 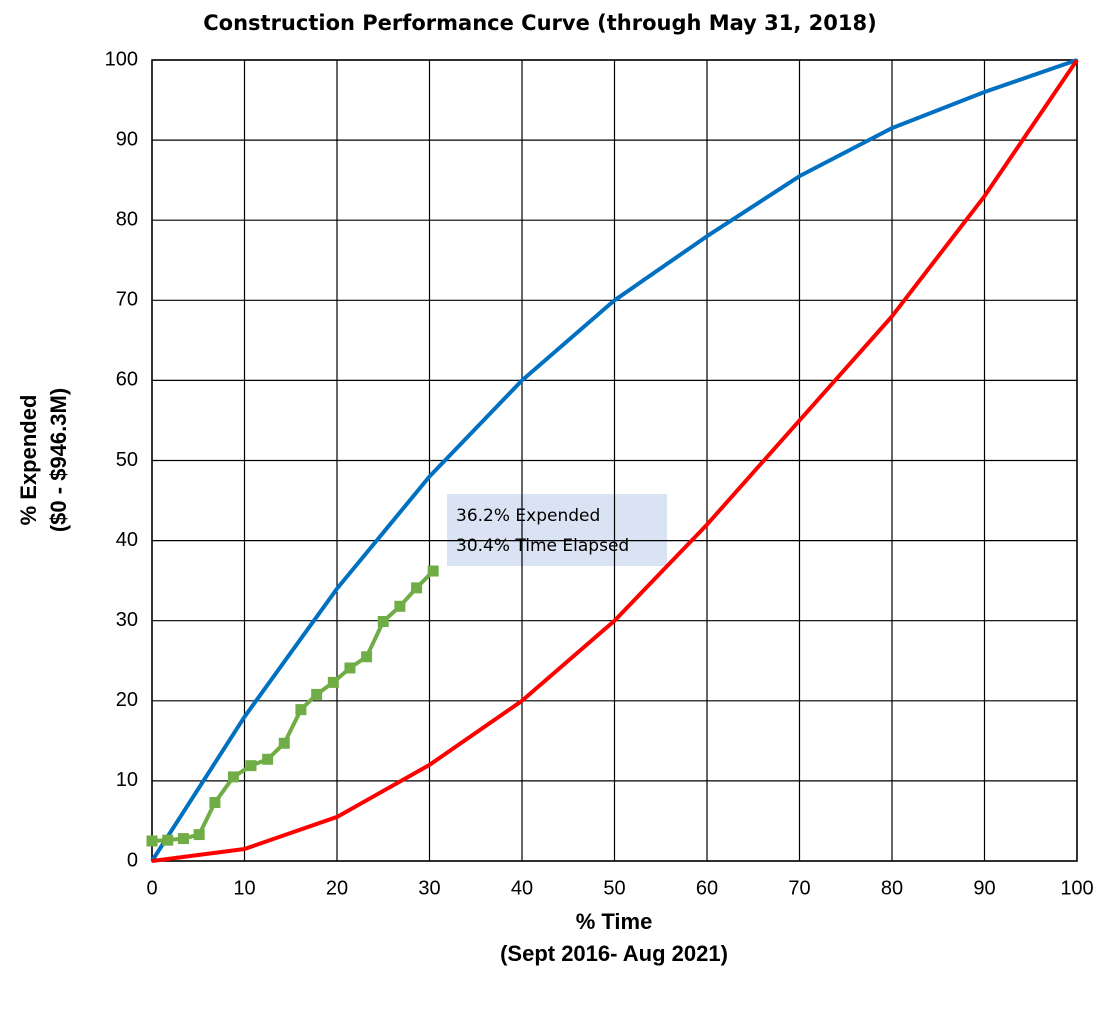 What do you see at coordinates (799, 888) in the screenshot?
I see `x-tick-label: 70` at bounding box center [799, 888].